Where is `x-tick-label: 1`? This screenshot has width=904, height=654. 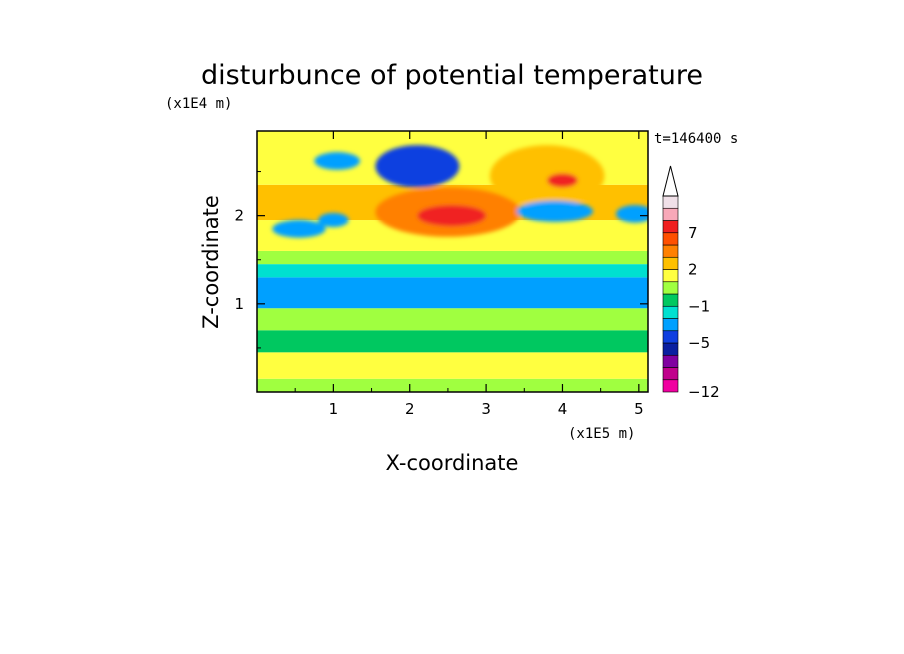 x-tick-label: 1 is located at coordinates (334, 409).